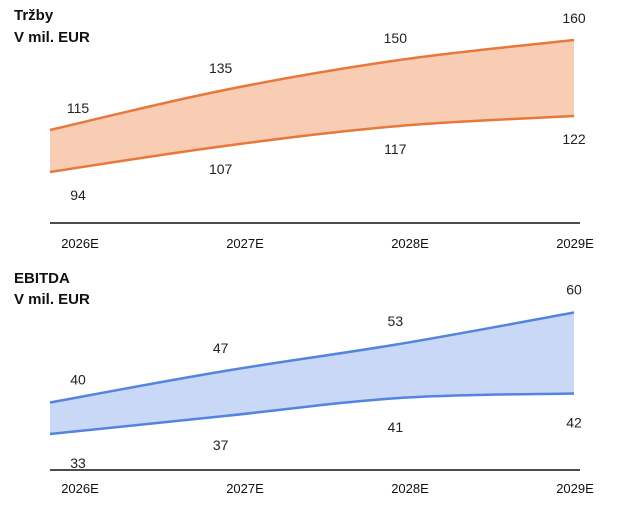  I want to click on upper-data-label: 60, so click(574, 290).